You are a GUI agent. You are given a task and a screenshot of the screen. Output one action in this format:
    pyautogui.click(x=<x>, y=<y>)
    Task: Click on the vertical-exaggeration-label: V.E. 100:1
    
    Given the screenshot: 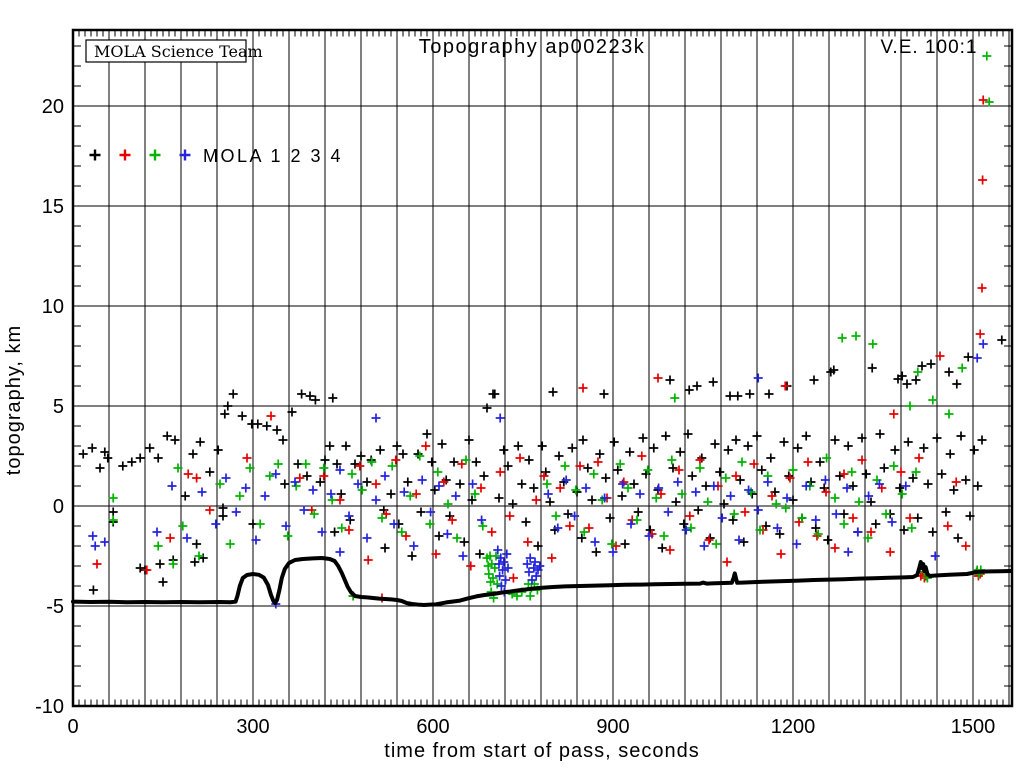 What is the action you would take?
    pyautogui.click(x=929, y=47)
    